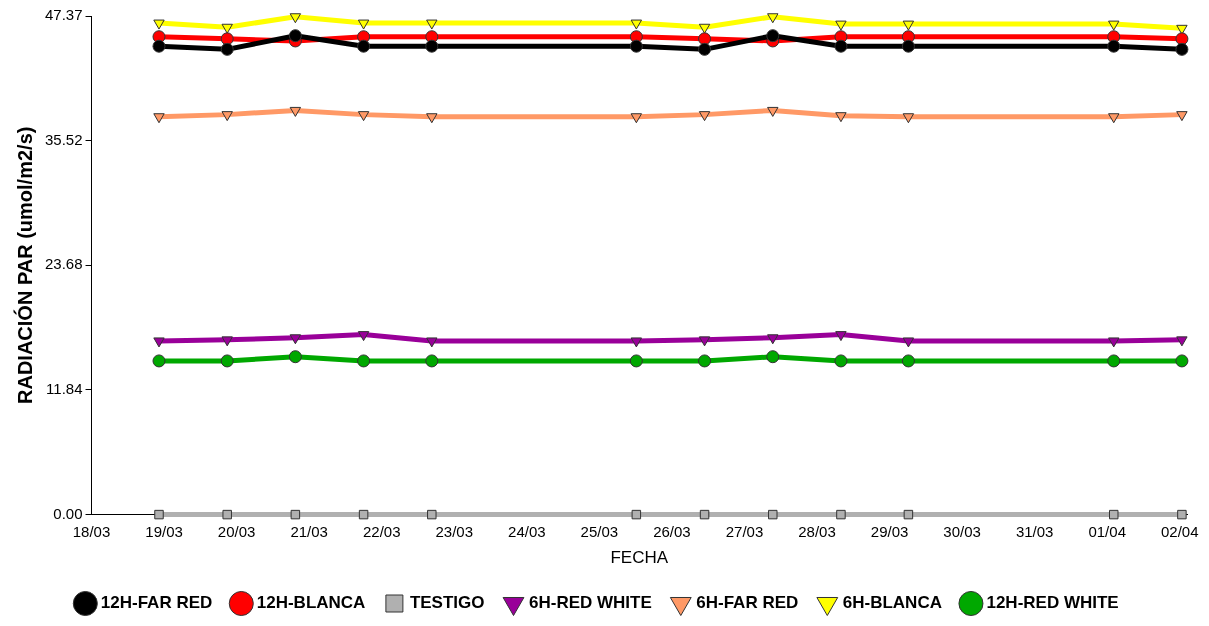 This screenshot has height=626, width=1209. Describe the element at coordinates (590, 603) in the screenshot. I see `legend-label: 6H-RED WHITE` at that location.